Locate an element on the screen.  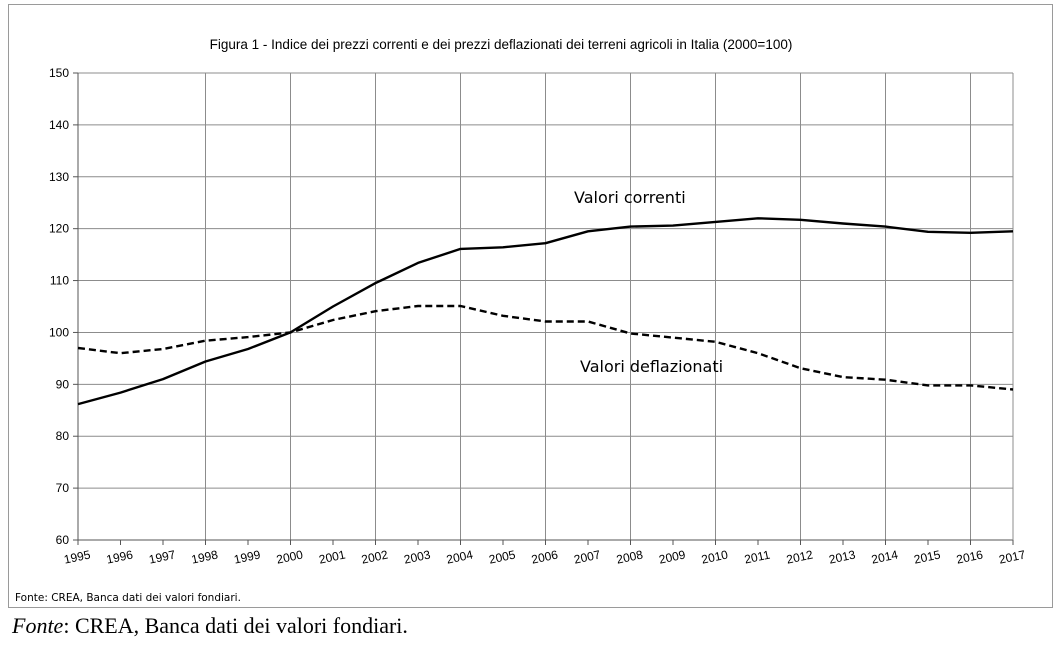
y-tick-label-80: 80 is located at coordinates (63, 436).